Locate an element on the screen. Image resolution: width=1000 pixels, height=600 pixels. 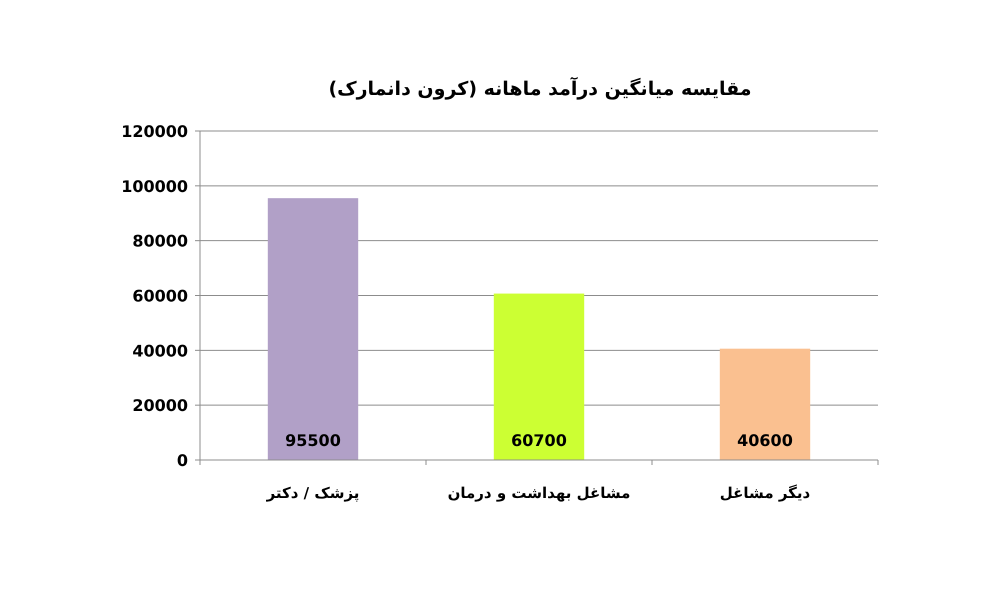
y-tick-label: 100000 is located at coordinates (154, 186).